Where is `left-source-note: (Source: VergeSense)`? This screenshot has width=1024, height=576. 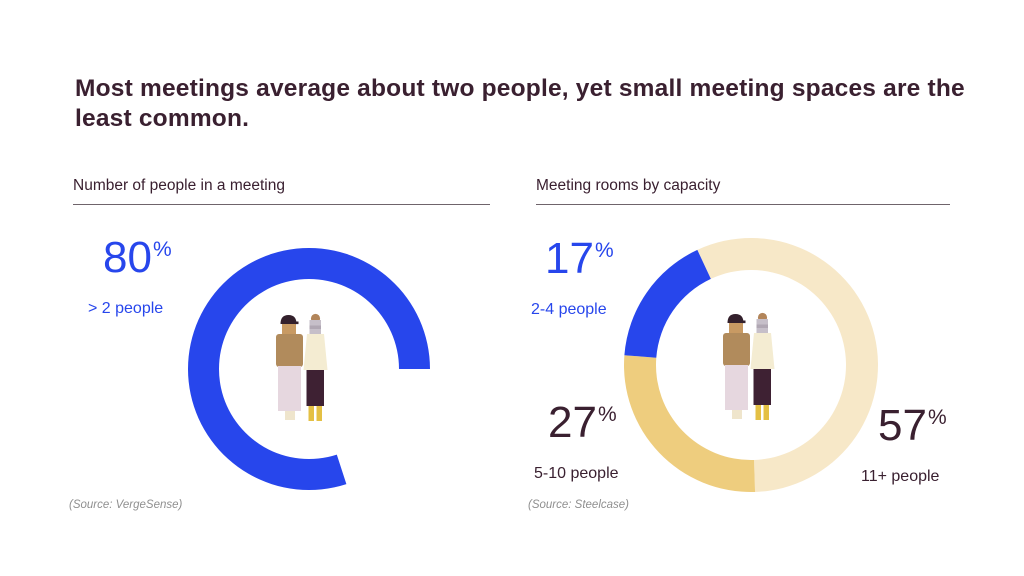 left-source-note: (Source: VergeSense) is located at coordinates (126, 505).